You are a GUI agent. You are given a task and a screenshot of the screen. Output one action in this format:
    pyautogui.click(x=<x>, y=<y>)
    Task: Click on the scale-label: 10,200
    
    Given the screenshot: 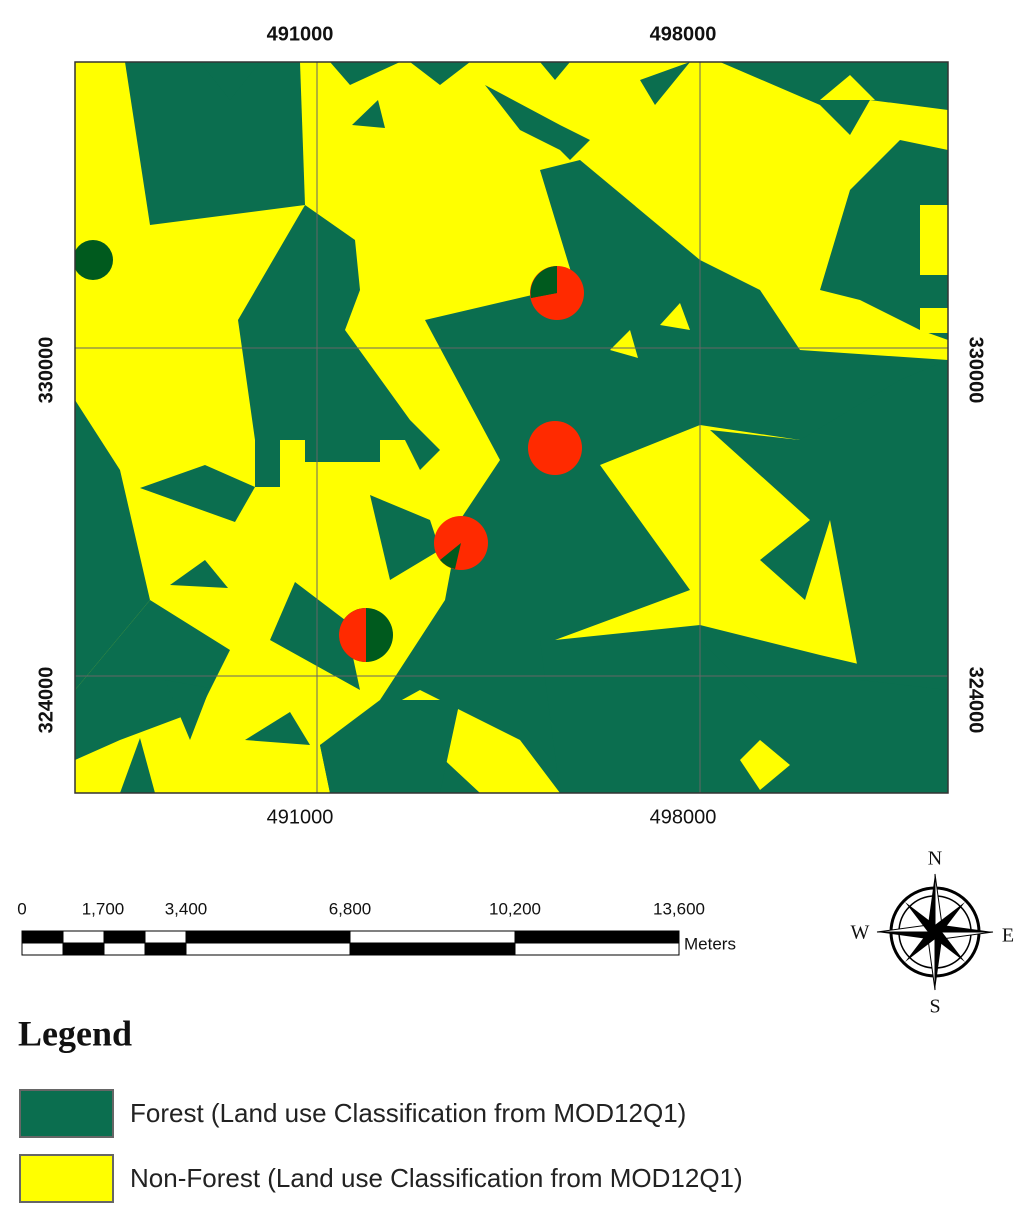 What is the action you would take?
    pyautogui.click(x=515, y=908)
    